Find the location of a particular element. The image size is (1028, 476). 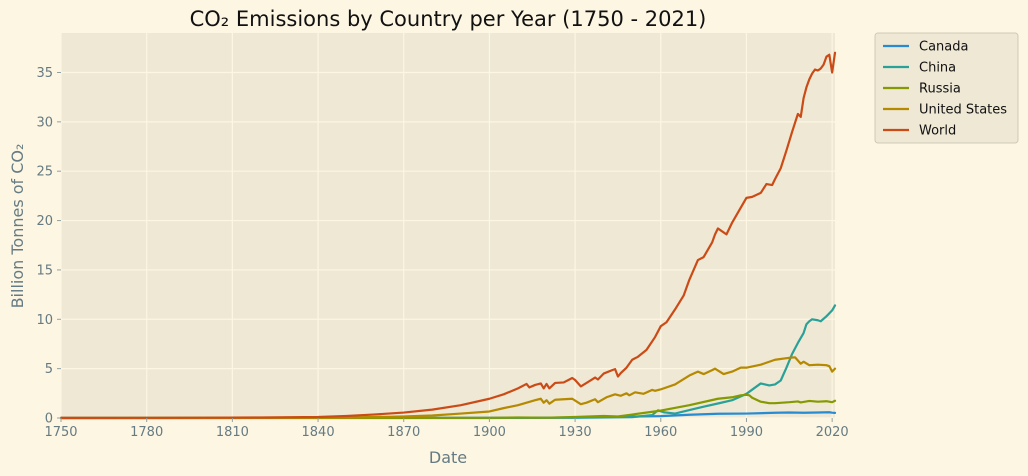

legend: Canada China Russia United States World is located at coordinates (946, 88).